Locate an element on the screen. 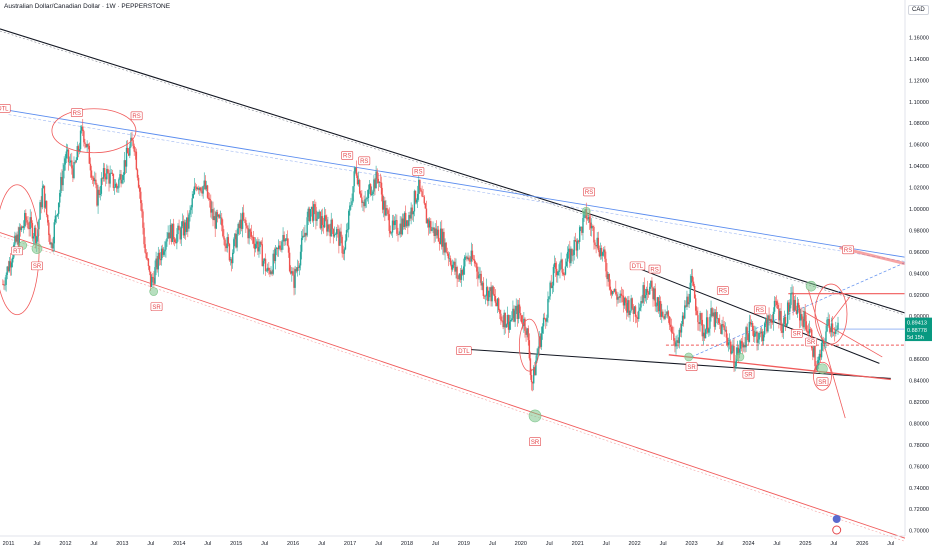 This screenshot has width=932, height=550. highlight-dot is located at coordinates (822, 369).